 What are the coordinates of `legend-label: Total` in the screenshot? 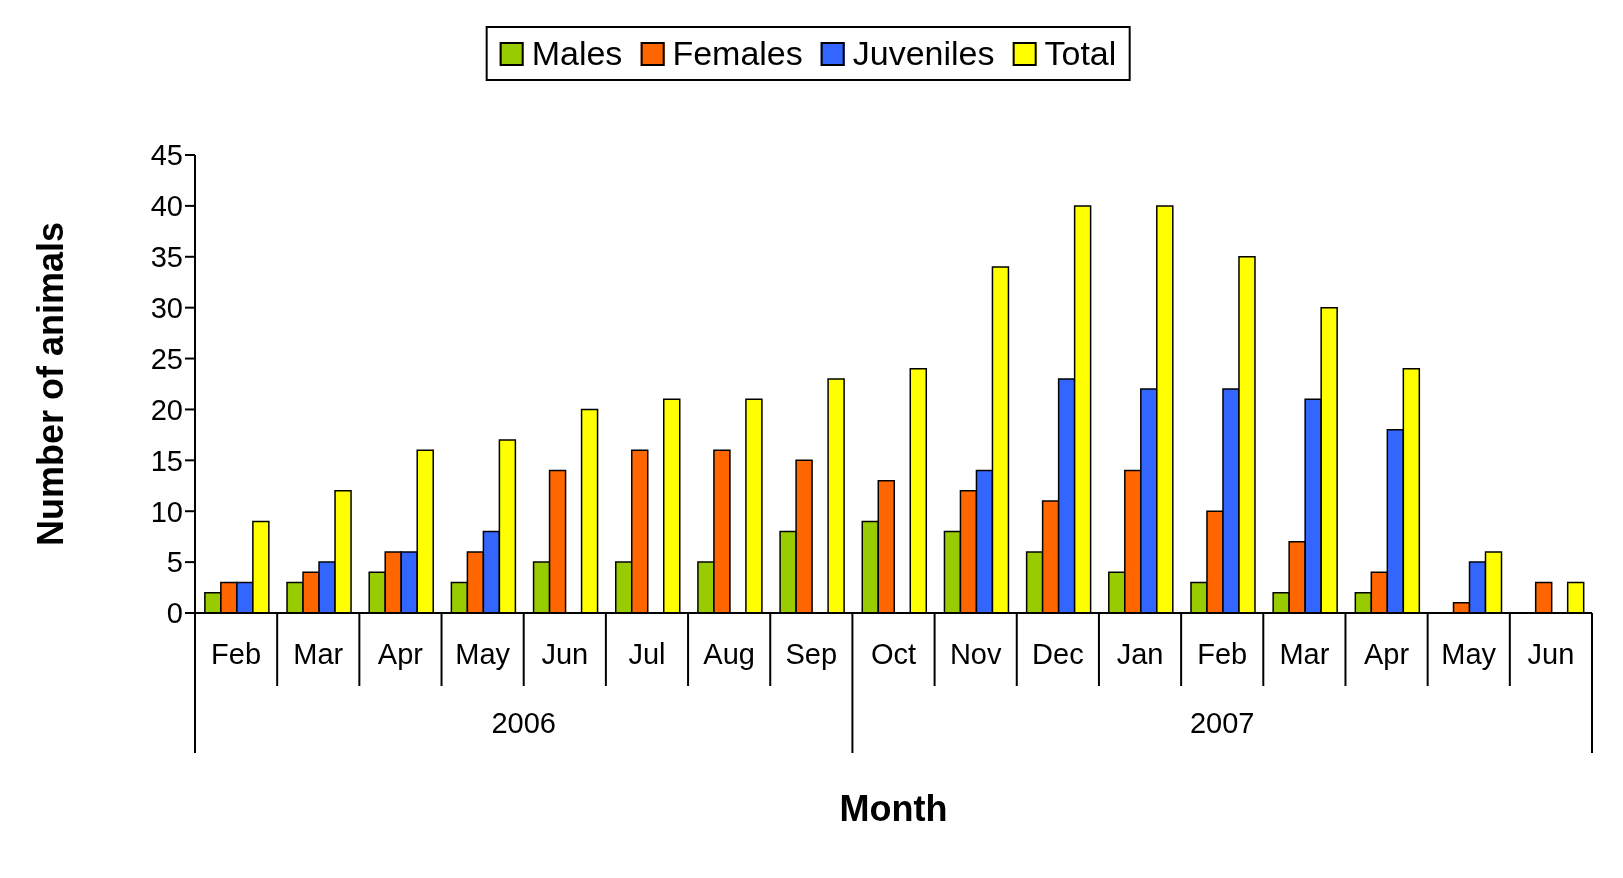 It's located at (1080, 53).